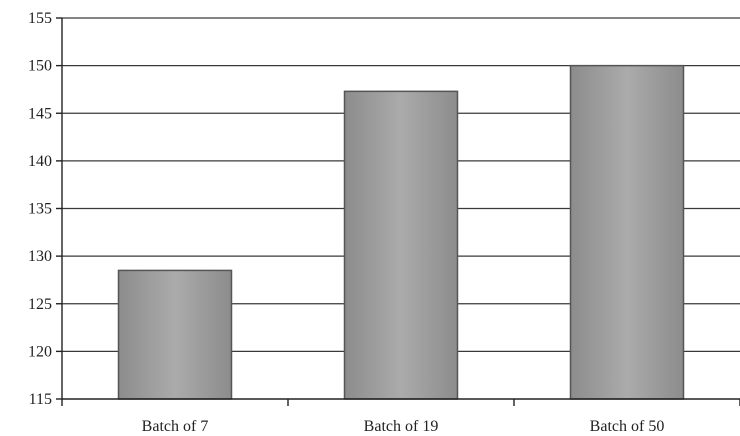 The image size is (740, 436). What do you see at coordinates (40, 18) in the screenshot?
I see `y-tick-label: 155` at bounding box center [40, 18].